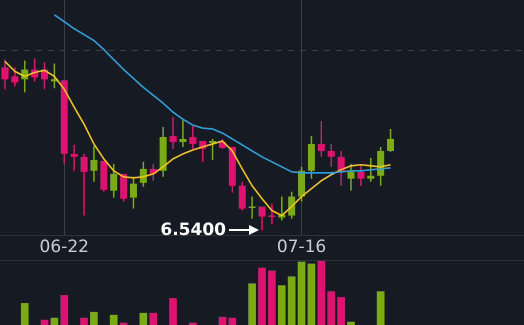  I want to click on annotation: 6.5400, so click(193, 230).